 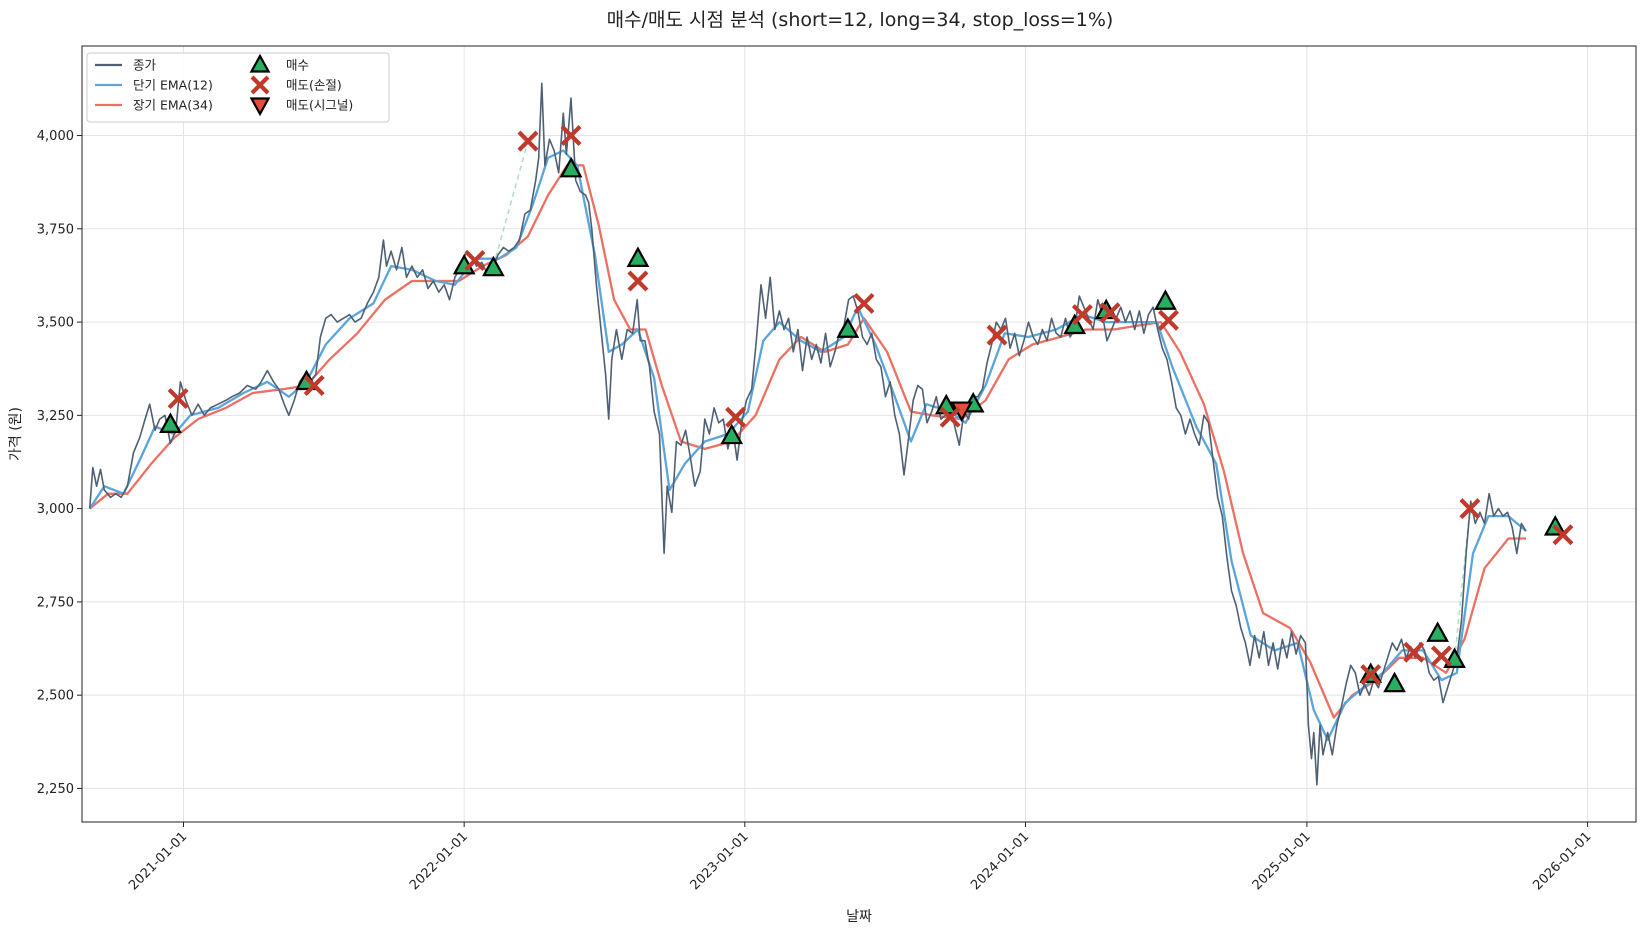 What do you see at coordinates (16, 434) in the screenshot?
I see `y-axis-title: 가격 (원)` at bounding box center [16, 434].